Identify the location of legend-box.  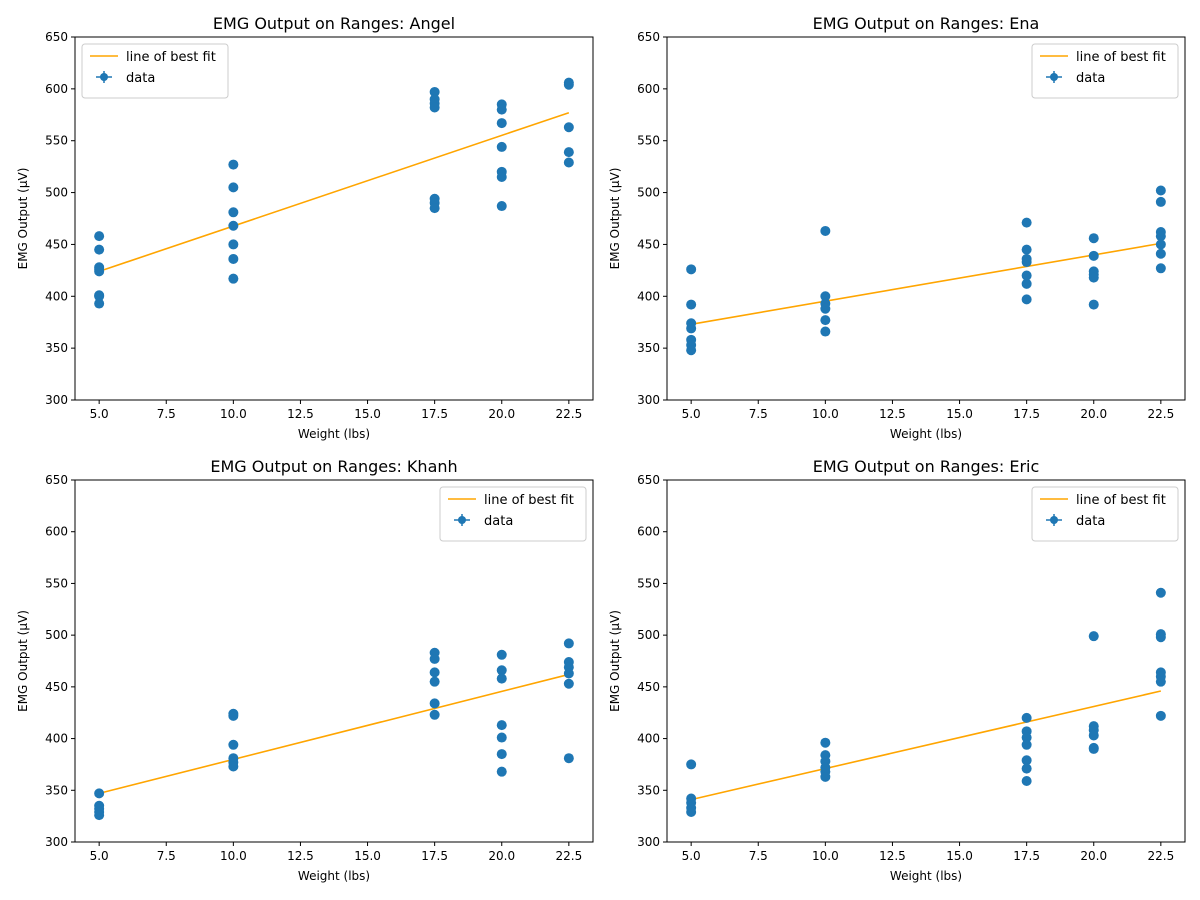
(1105, 71).